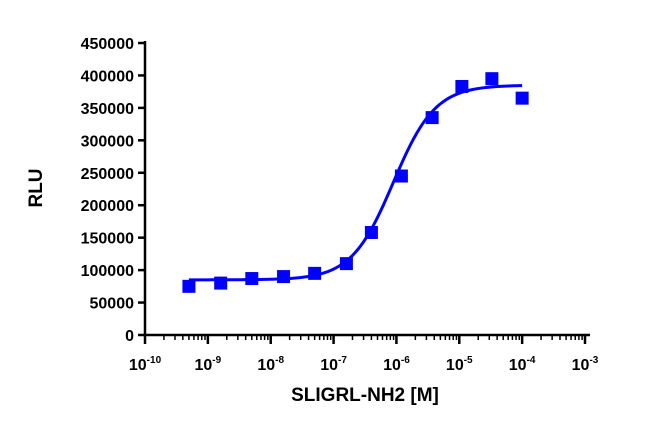 The height and width of the screenshot is (427, 650). I want to click on x-tick-label: 10⁻⁶, so click(396, 364).